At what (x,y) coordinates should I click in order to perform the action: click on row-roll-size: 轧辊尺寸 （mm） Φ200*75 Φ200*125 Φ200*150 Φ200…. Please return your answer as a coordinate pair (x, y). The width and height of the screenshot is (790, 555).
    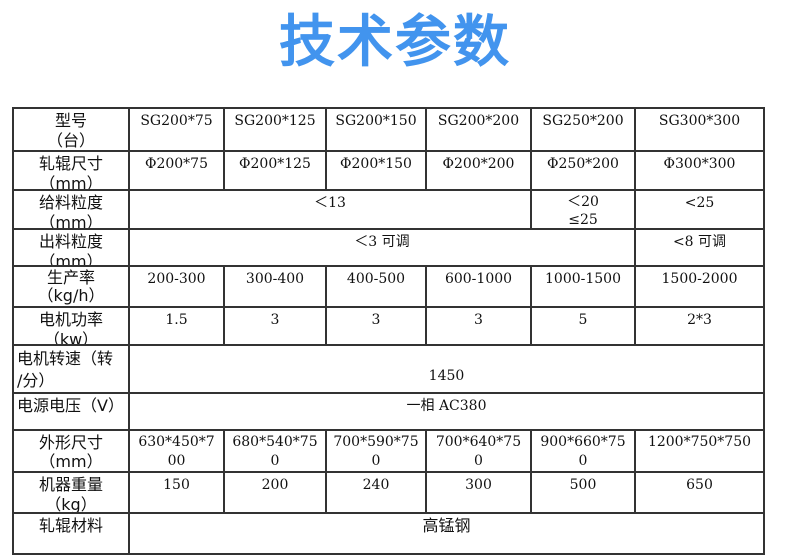
    Looking at the image, I should click on (388, 170).